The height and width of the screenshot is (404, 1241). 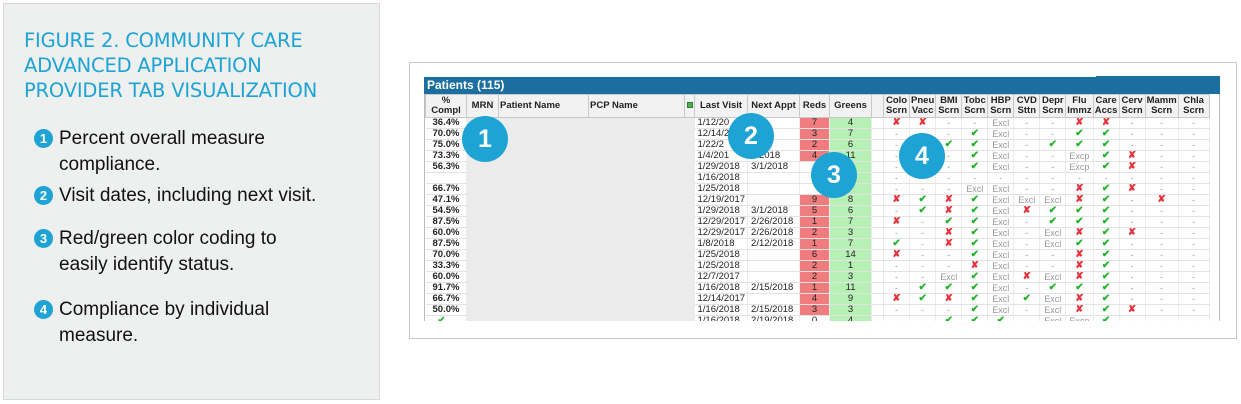 I want to click on table-row: 33.3% 1/25/2018 2 1- - - ✘ Excl - - ✘ ✔ - - -, so click(x=817, y=266).